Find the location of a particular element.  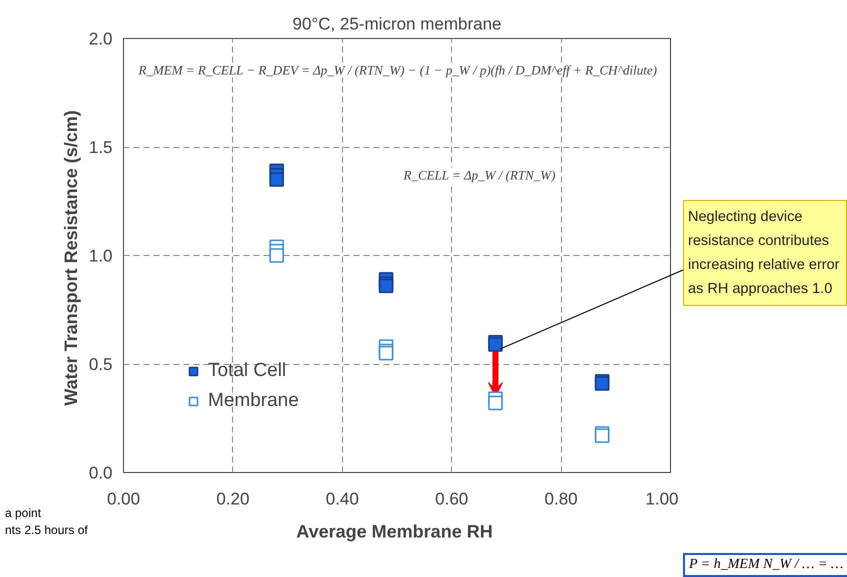

y-tick-label: 1.5 is located at coordinates (100, 147).